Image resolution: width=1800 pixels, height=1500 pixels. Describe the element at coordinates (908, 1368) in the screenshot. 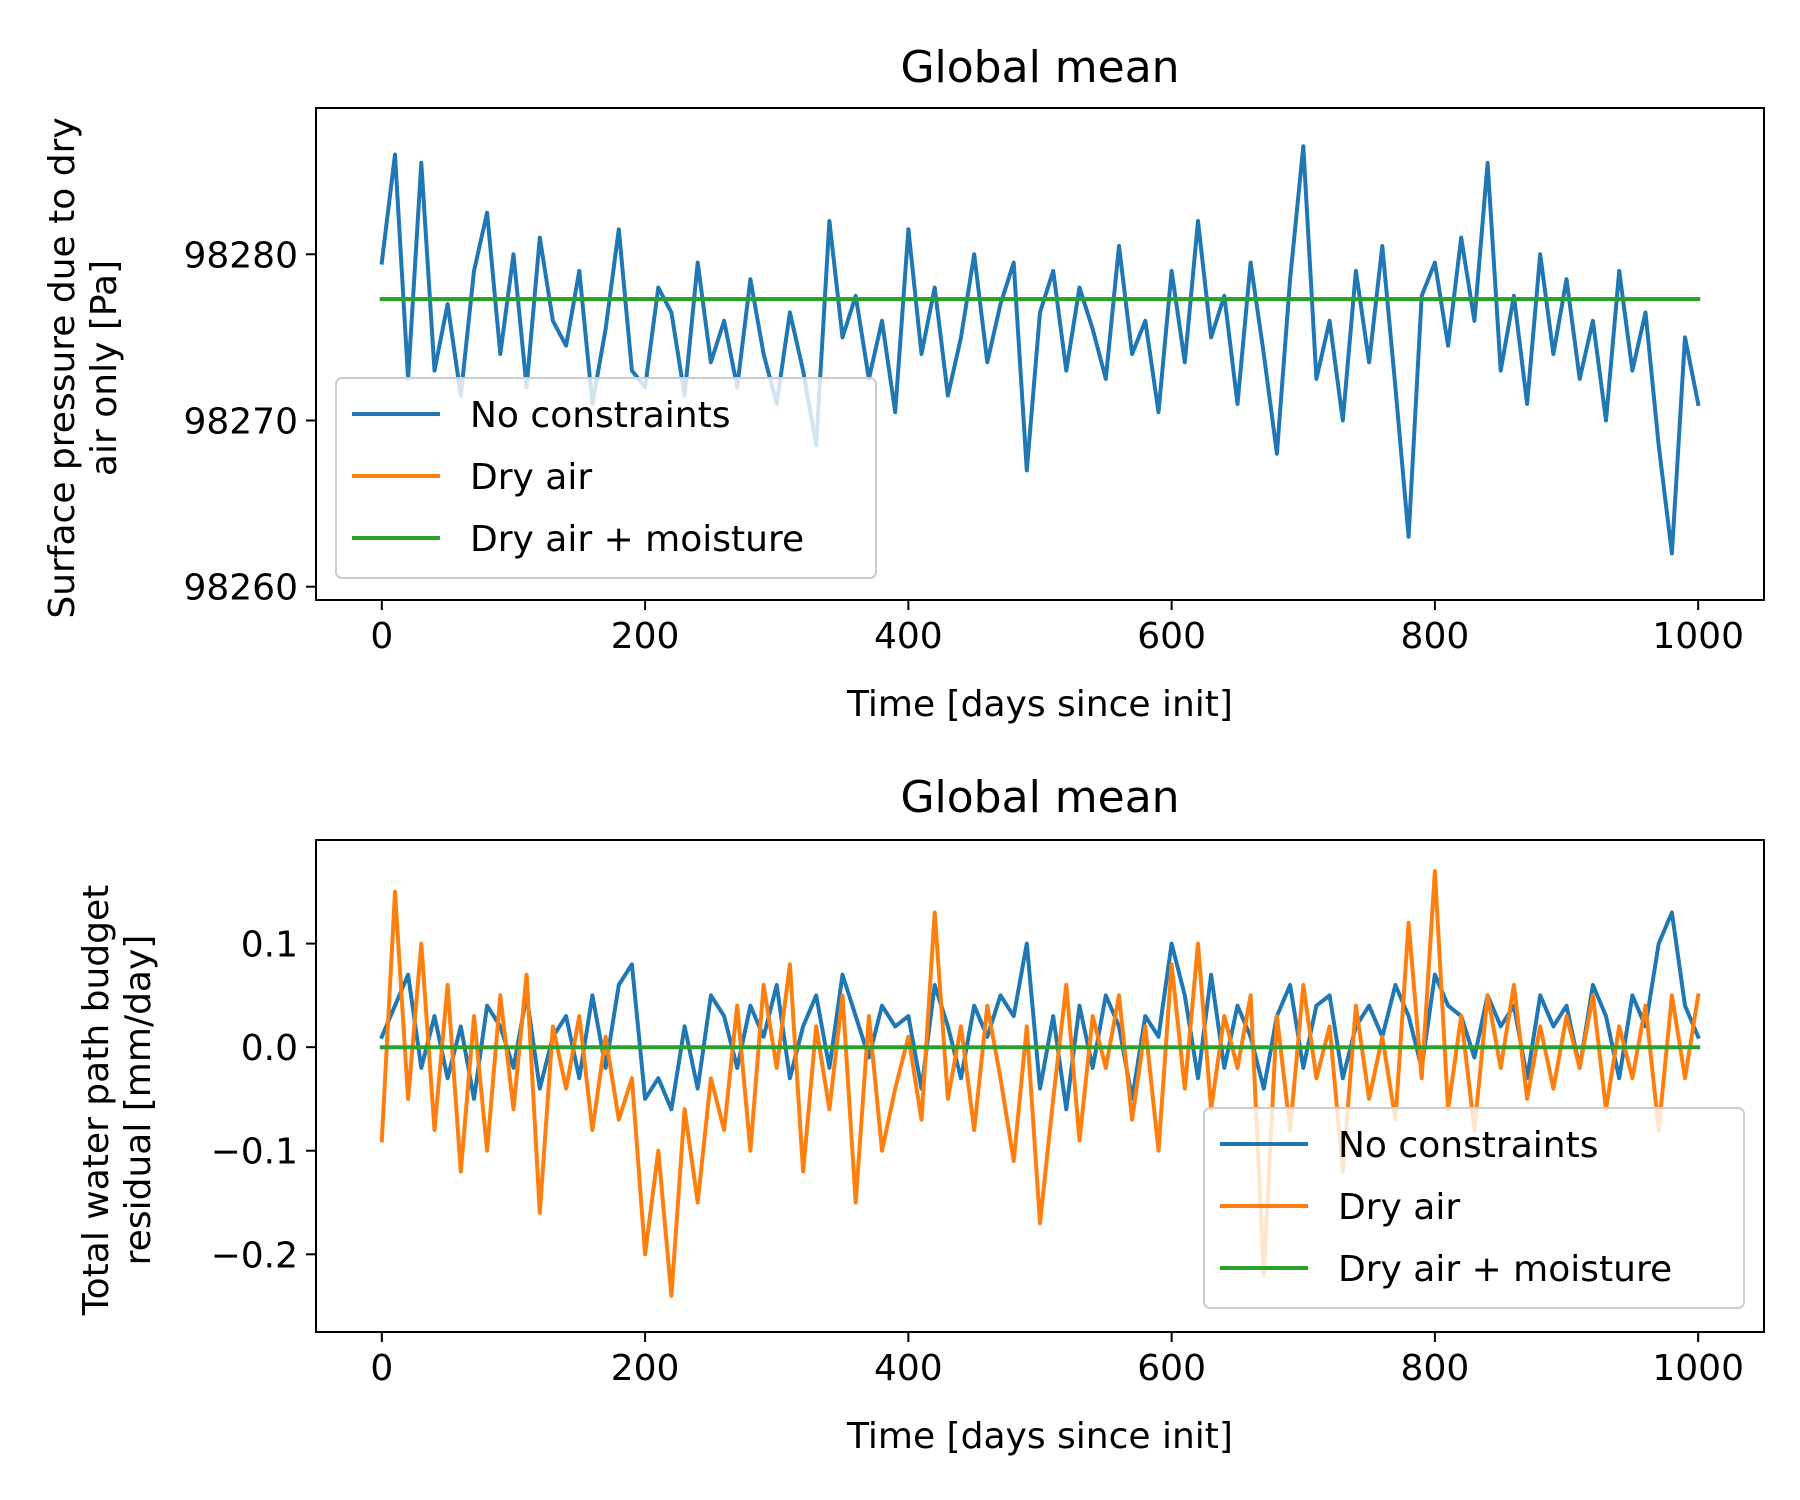

I see `panel-bottom-x-tick-label: 400` at that location.